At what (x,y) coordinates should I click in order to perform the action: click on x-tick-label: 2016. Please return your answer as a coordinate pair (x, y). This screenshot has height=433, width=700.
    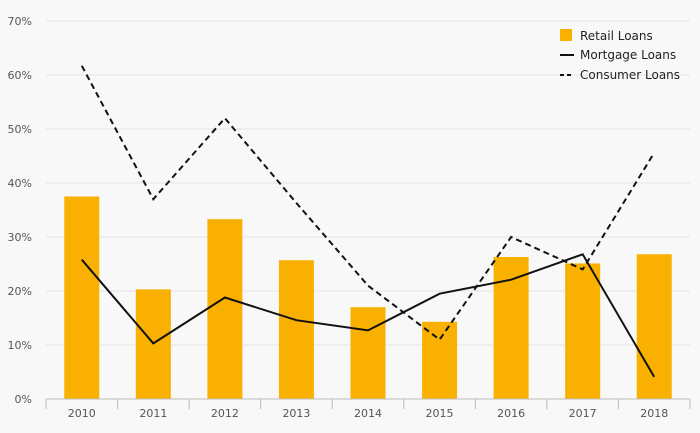
    Looking at the image, I should click on (511, 413).